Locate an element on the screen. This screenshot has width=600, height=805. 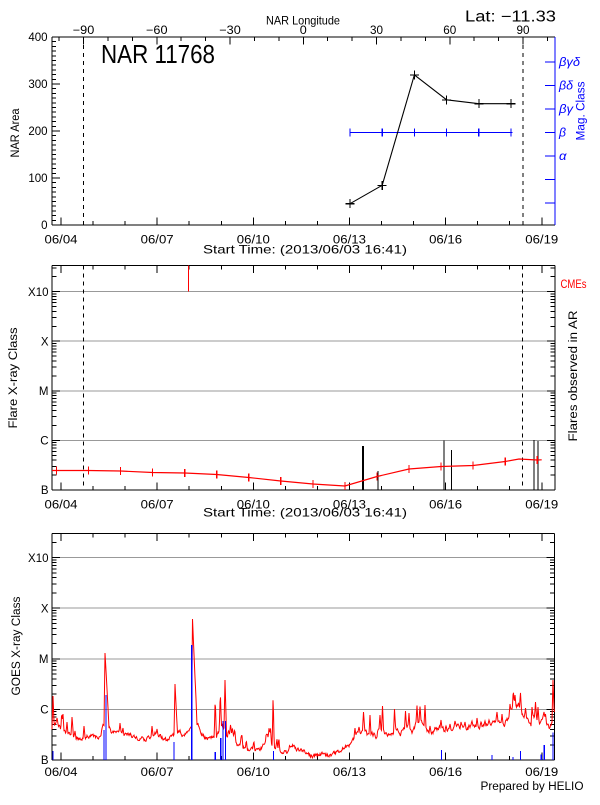
svg-text: GOES X-ray Class is located at coordinates (17, 645).